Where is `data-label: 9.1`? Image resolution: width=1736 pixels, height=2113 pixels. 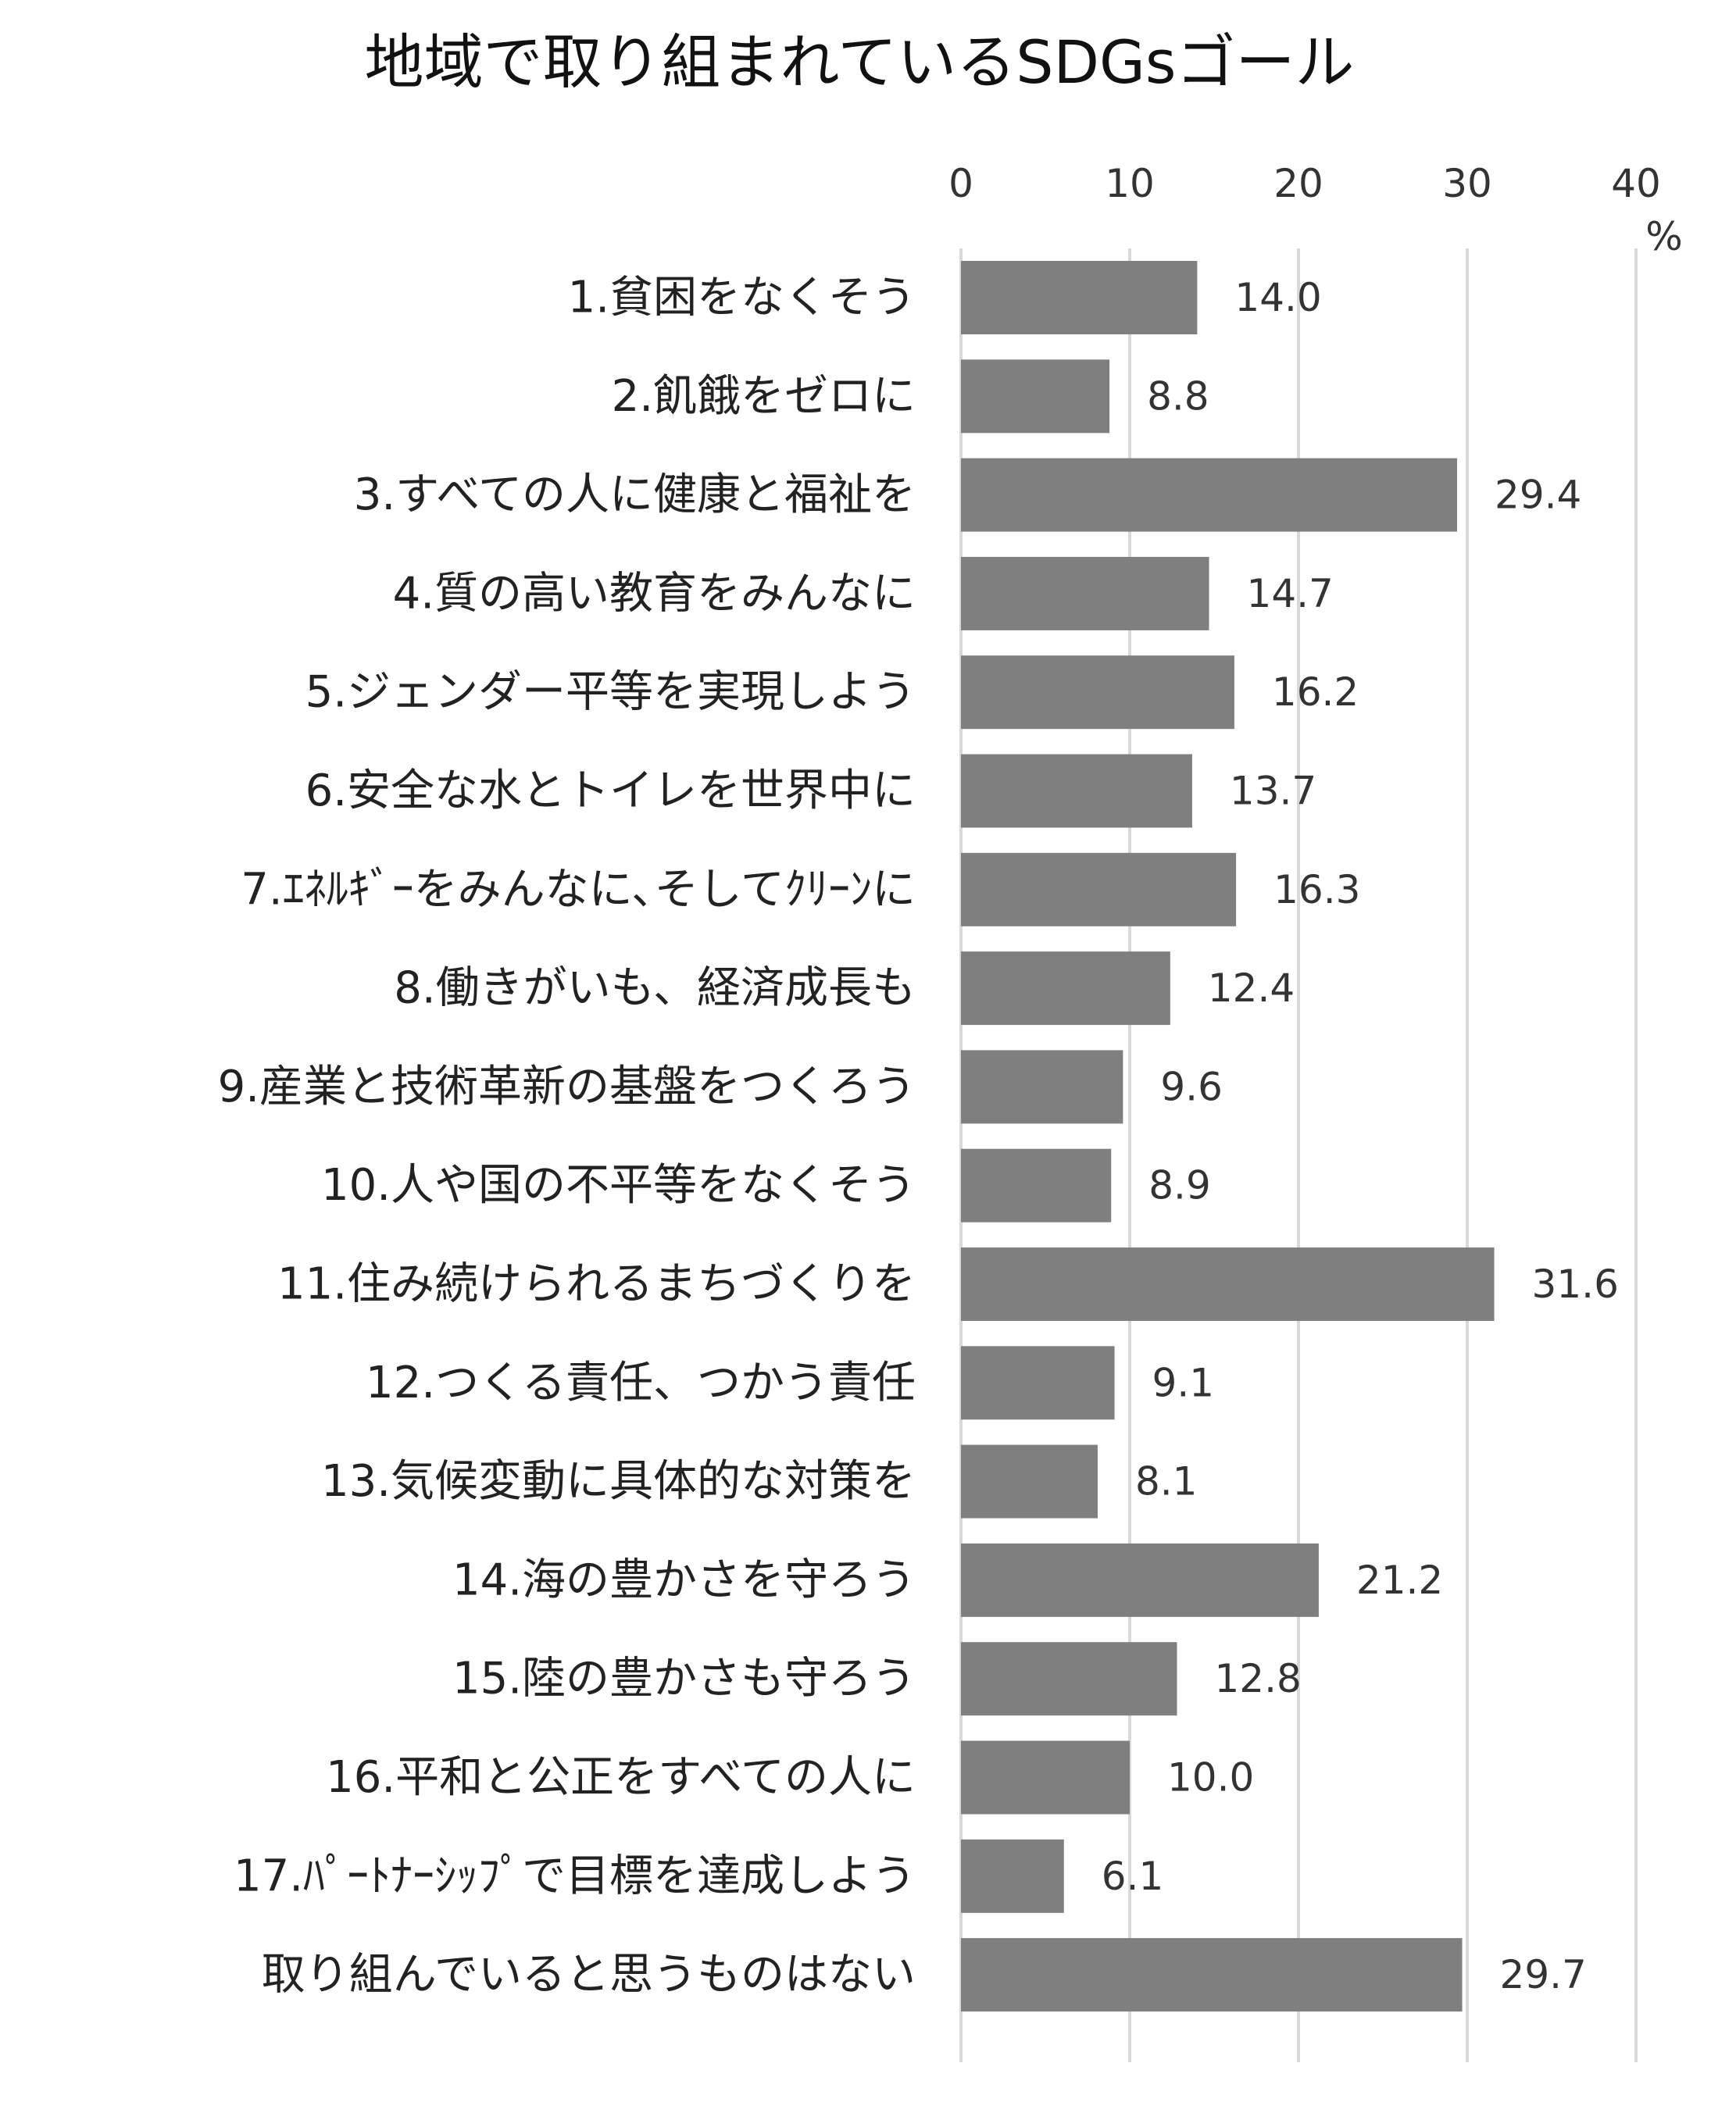
data-label: 9.1 is located at coordinates (1183, 1383).